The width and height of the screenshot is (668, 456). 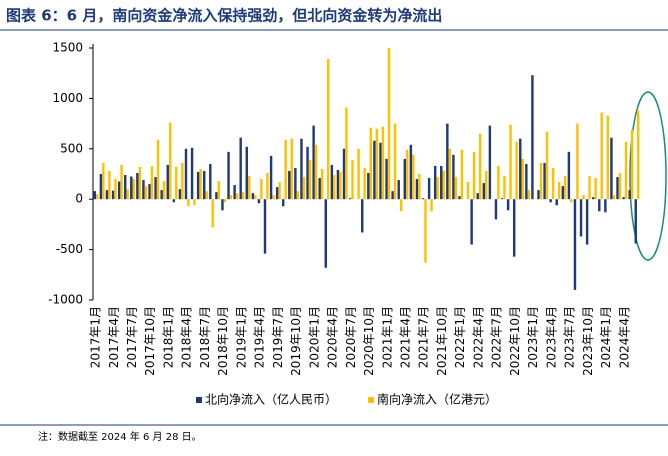 I want to click on x-tick-label: 2020年10月, so click(x=369, y=341).